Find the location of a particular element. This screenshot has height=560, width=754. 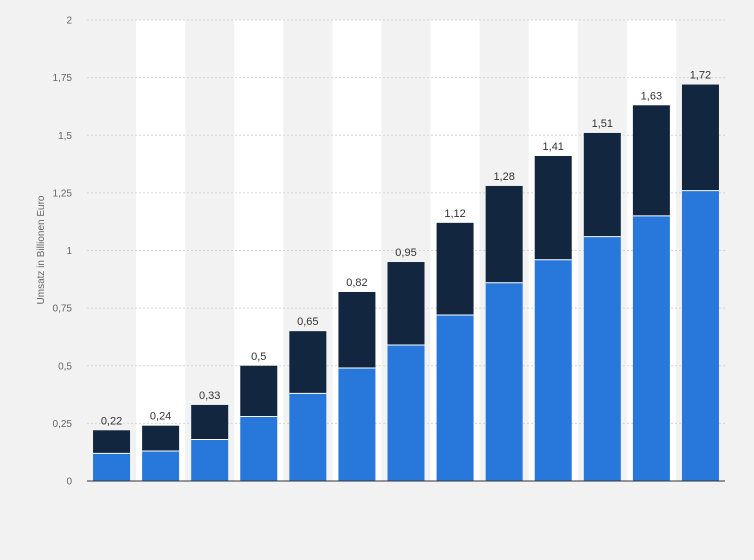

y-tick-label: 2 is located at coordinates (69, 21).